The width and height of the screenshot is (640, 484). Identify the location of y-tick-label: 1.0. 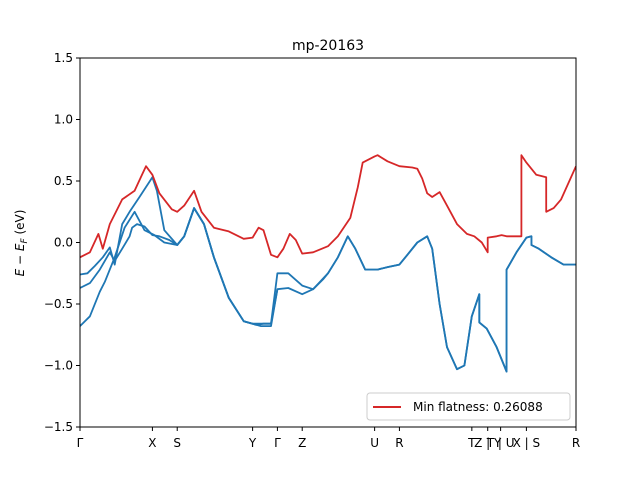
(63, 120).